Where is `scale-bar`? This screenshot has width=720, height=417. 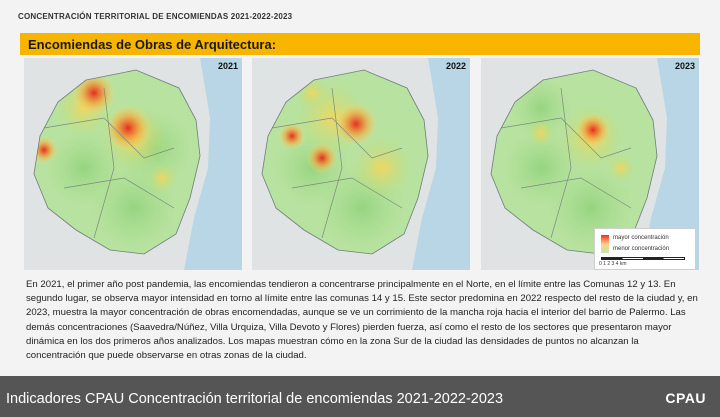
scale-bar is located at coordinates (643, 258).